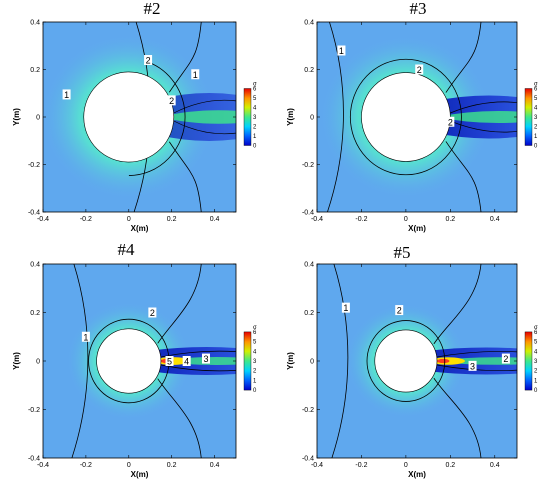  What do you see at coordinates (255, 391) in the screenshot?
I see `colorbar-tick-label: 0` at bounding box center [255, 391].